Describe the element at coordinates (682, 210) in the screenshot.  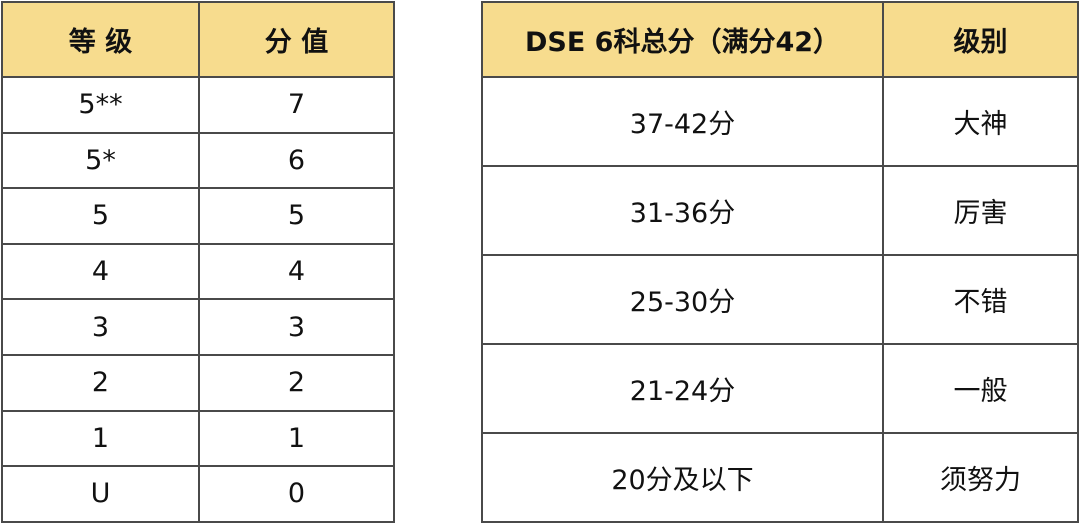
I see `score-range-cell: 31-36分` at that location.